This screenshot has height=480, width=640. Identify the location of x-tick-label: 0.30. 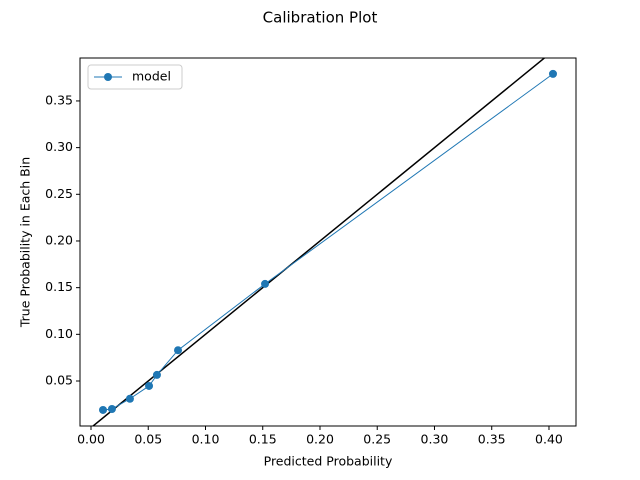
(435, 439).